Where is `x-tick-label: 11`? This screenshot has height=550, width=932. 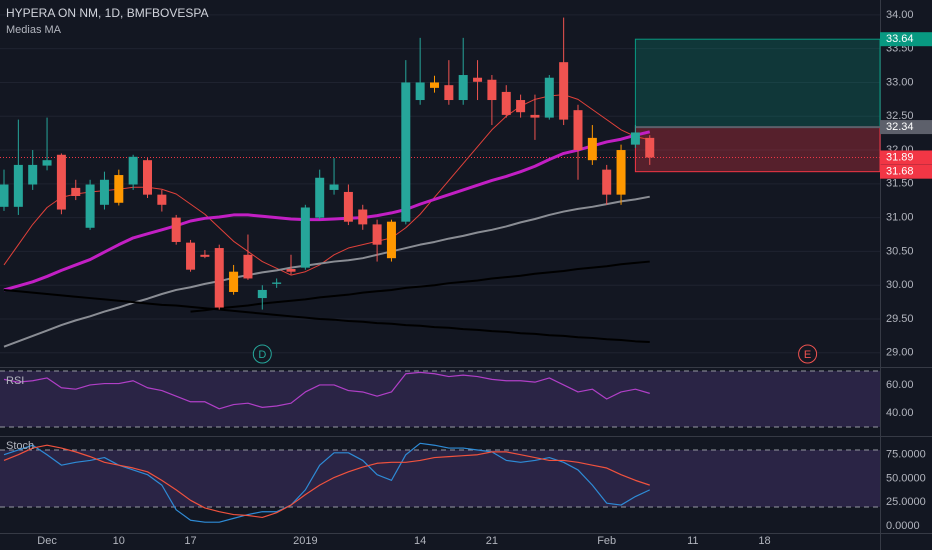
x-tick-label: 11 is located at coordinates (692, 541).